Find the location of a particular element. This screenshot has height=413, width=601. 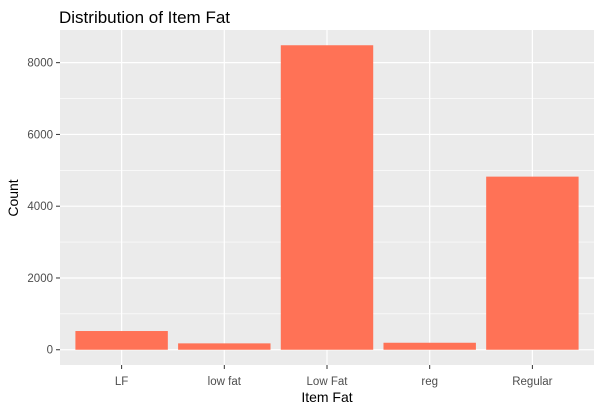

y-tick-label: 6000 is located at coordinates (40, 135).